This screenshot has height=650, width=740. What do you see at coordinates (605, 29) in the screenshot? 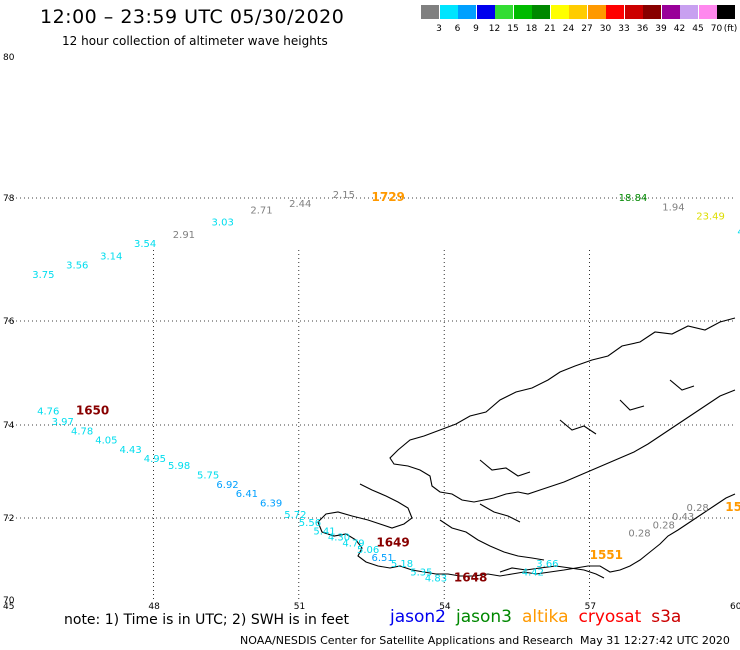
I see `colorbar-label: 30` at bounding box center [605, 29].